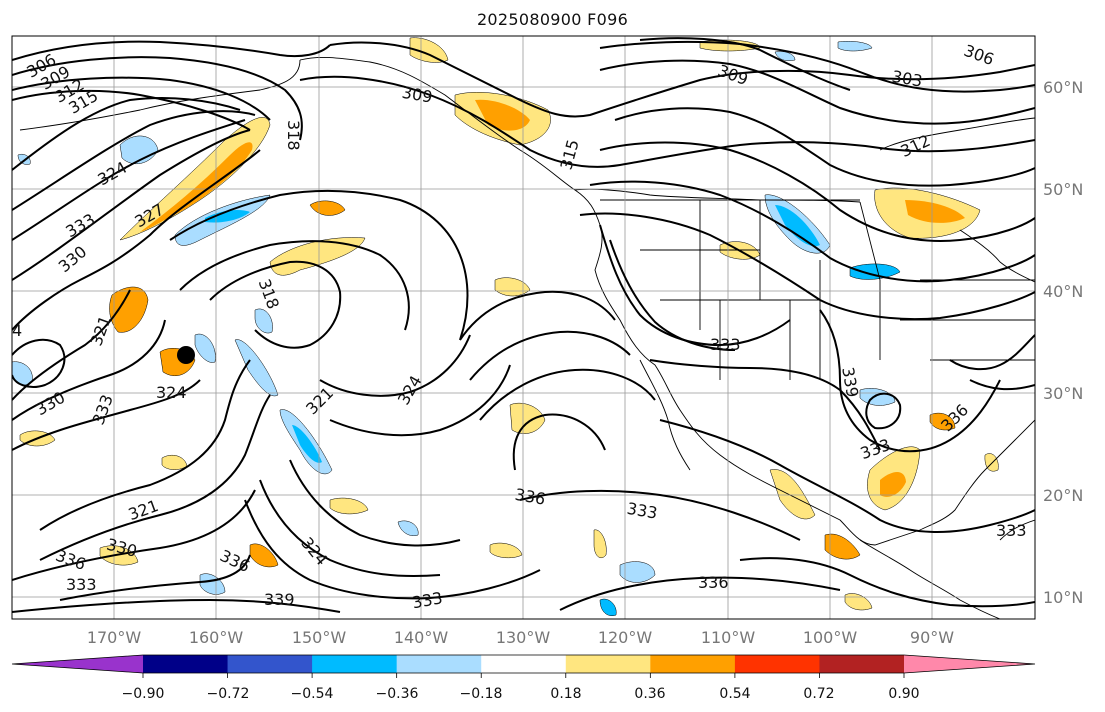 This screenshot has height=712, width=1105. Describe the element at coordinates (552, 19) in the screenshot. I see `map-title: 2025080900 F096` at that location.